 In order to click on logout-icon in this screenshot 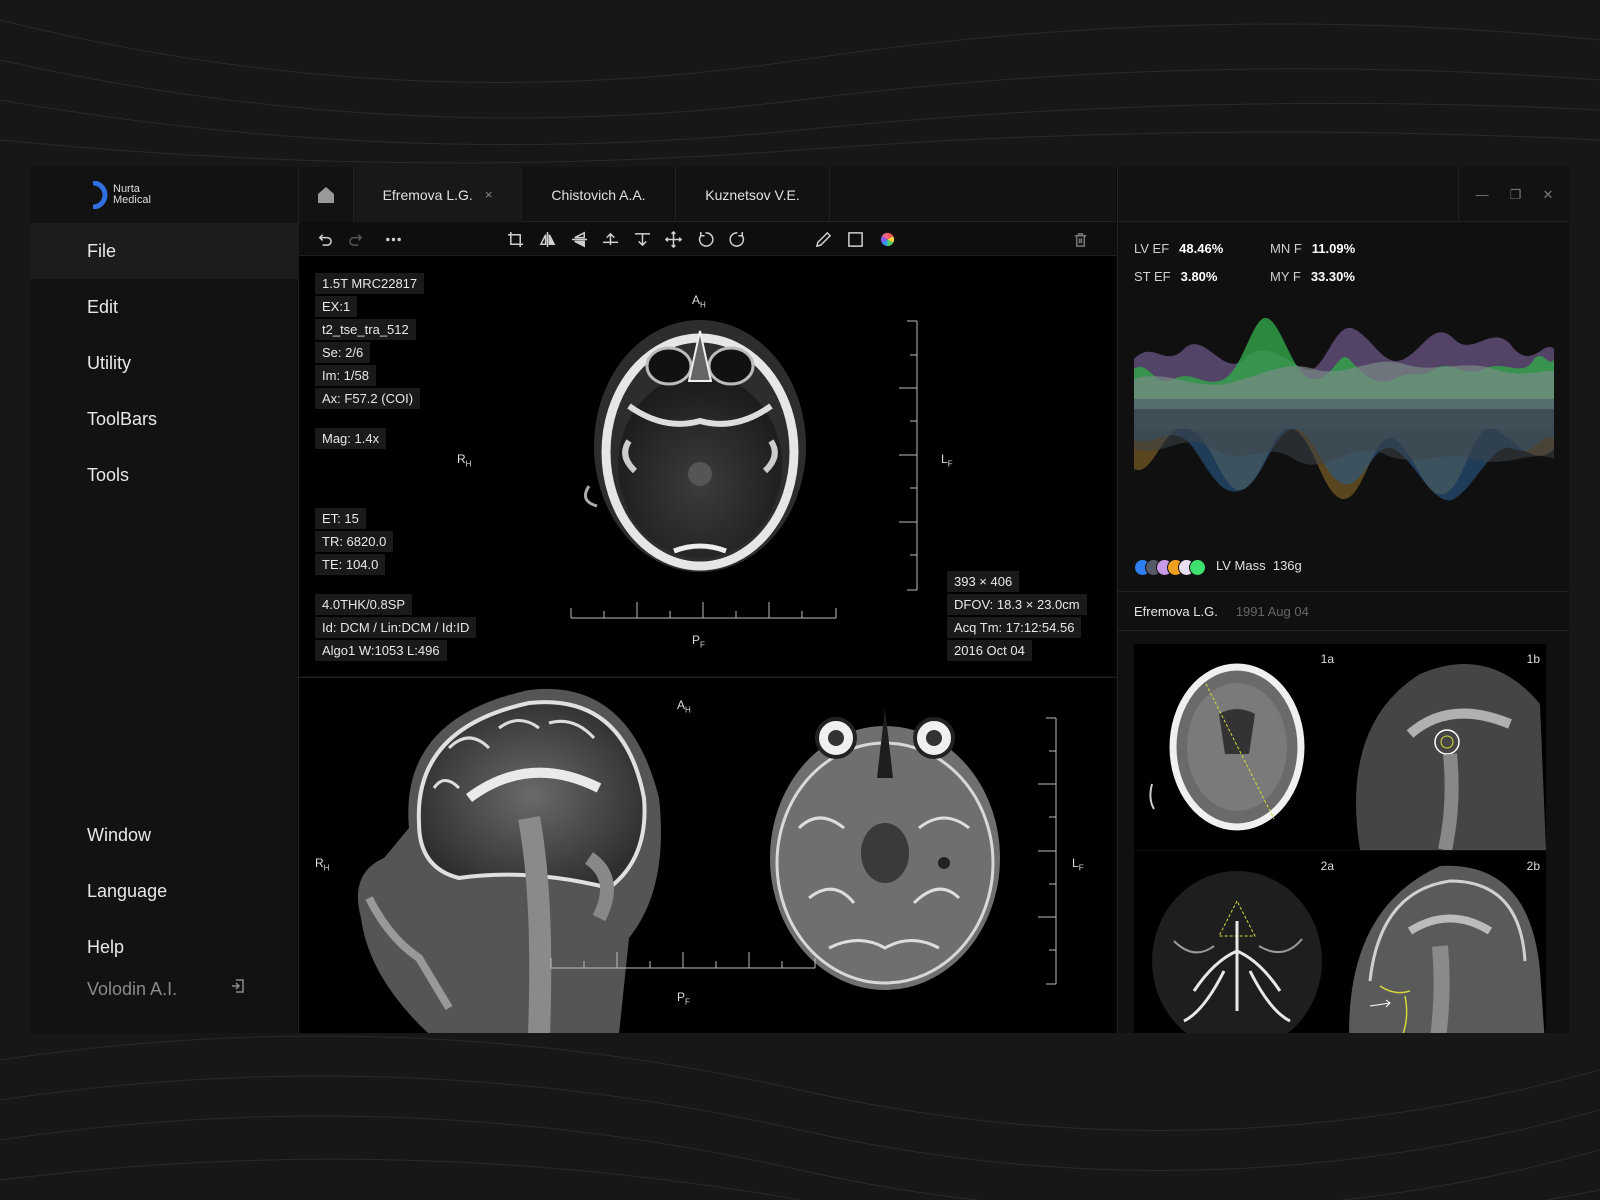, I will do `click(238, 986)`.